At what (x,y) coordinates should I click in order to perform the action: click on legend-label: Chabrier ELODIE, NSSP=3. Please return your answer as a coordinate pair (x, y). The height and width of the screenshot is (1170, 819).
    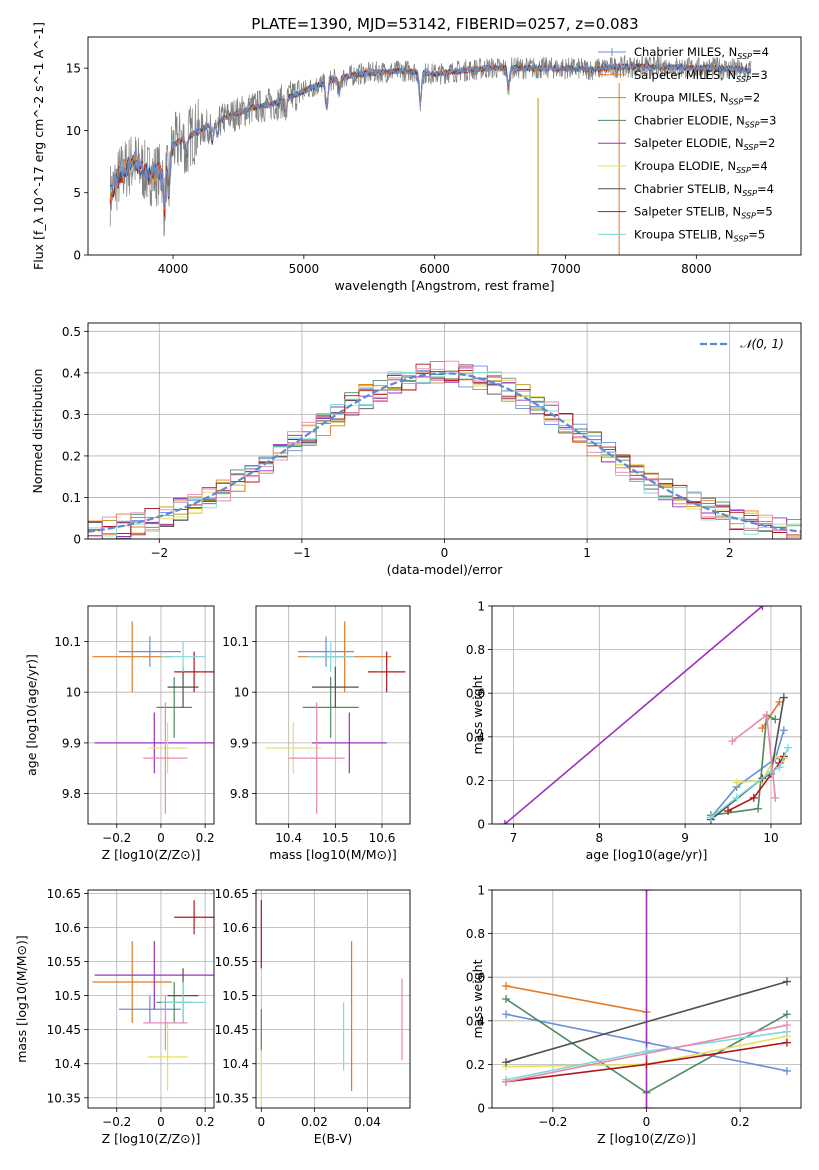
    Looking at the image, I should click on (705, 121).